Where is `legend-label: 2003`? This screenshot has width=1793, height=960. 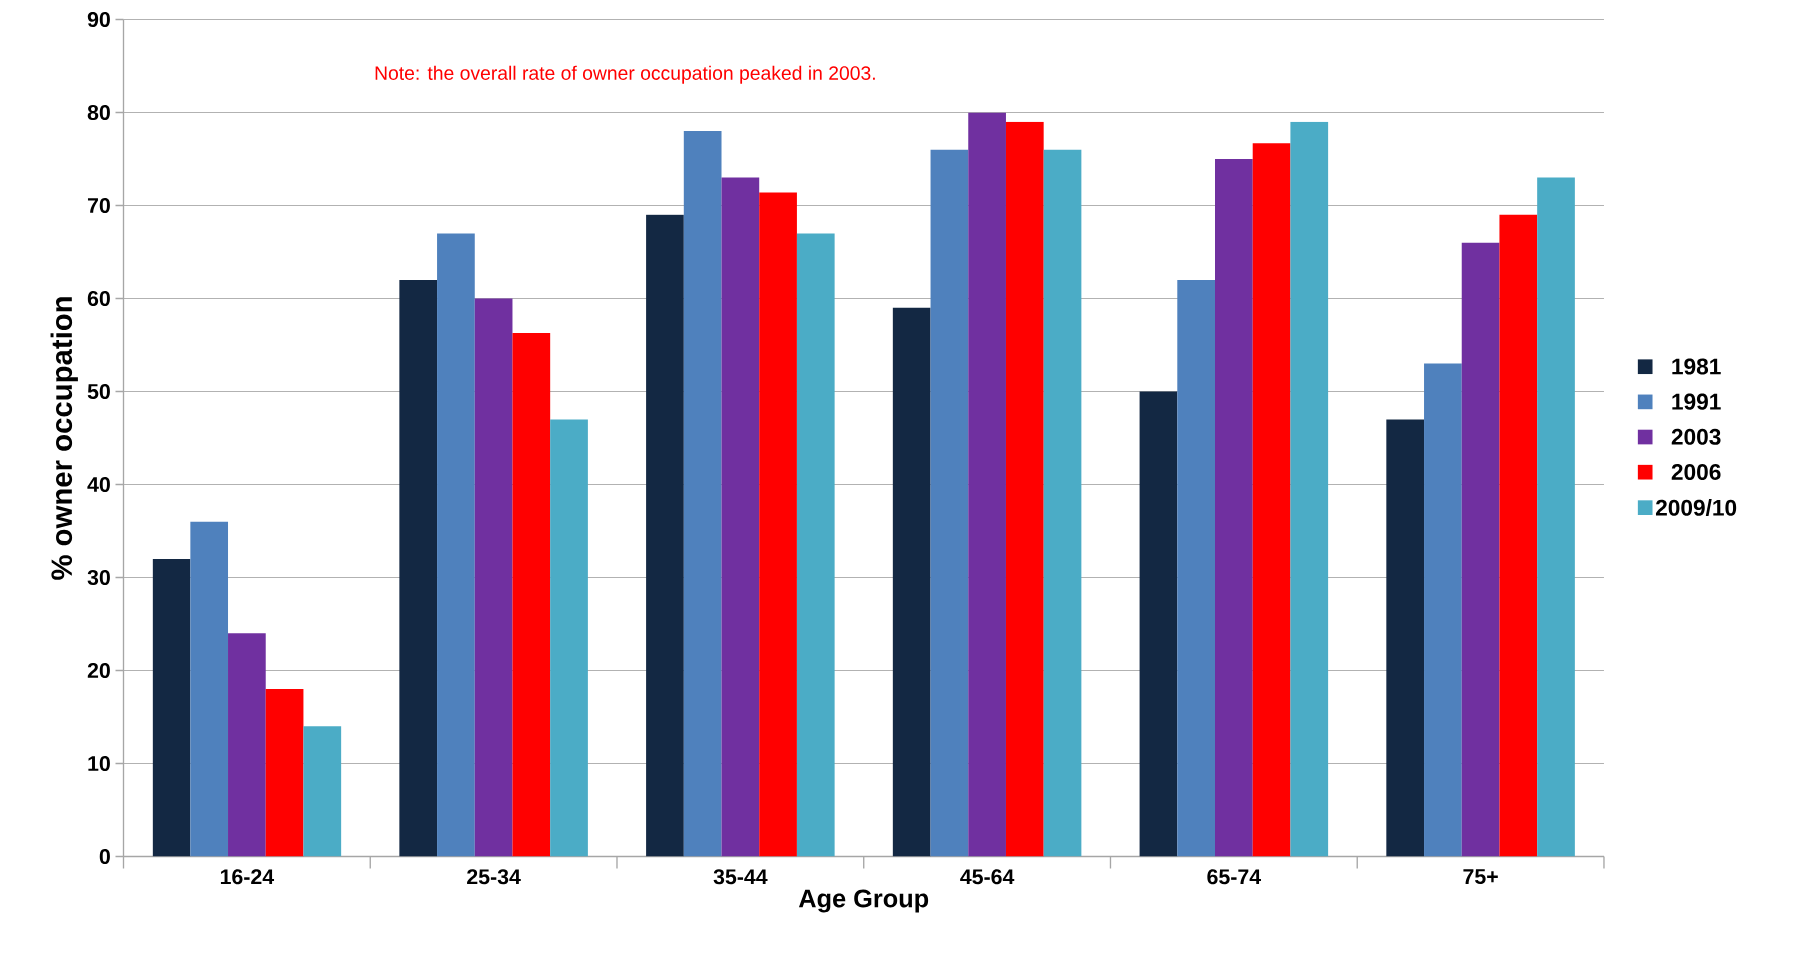
legend-label: 2003 is located at coordinates (1696, 436).